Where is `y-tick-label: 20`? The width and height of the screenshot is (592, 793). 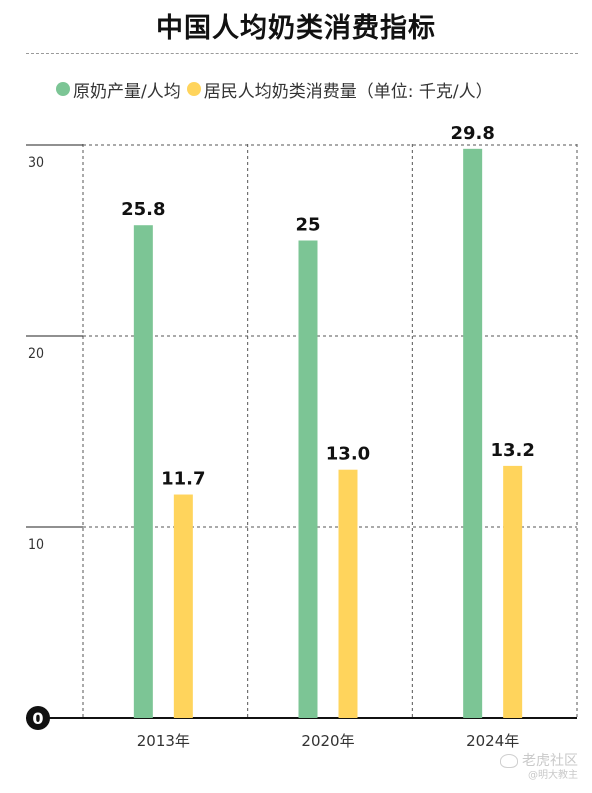
y-tick-label: 20 is located at coordinates (36, 354).